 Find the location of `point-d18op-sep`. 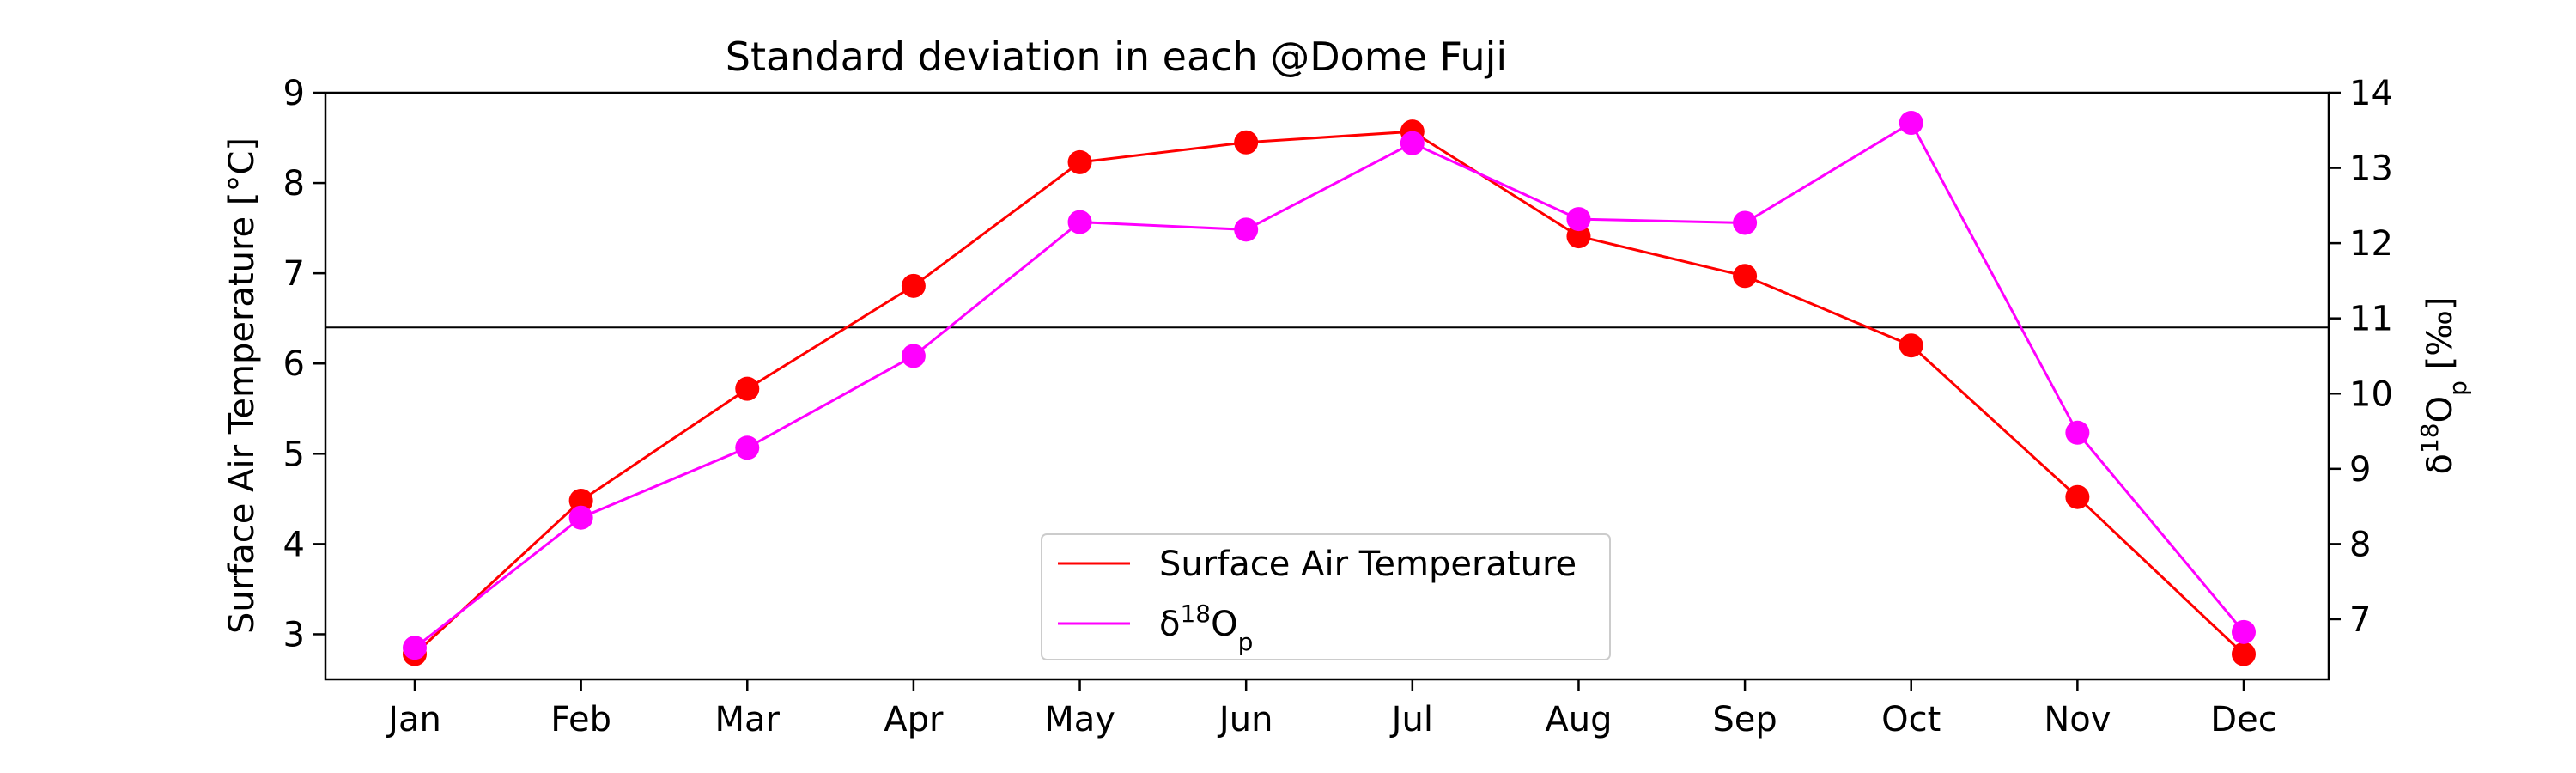

point-d18op-sep is located at coordinates (1745, 222).